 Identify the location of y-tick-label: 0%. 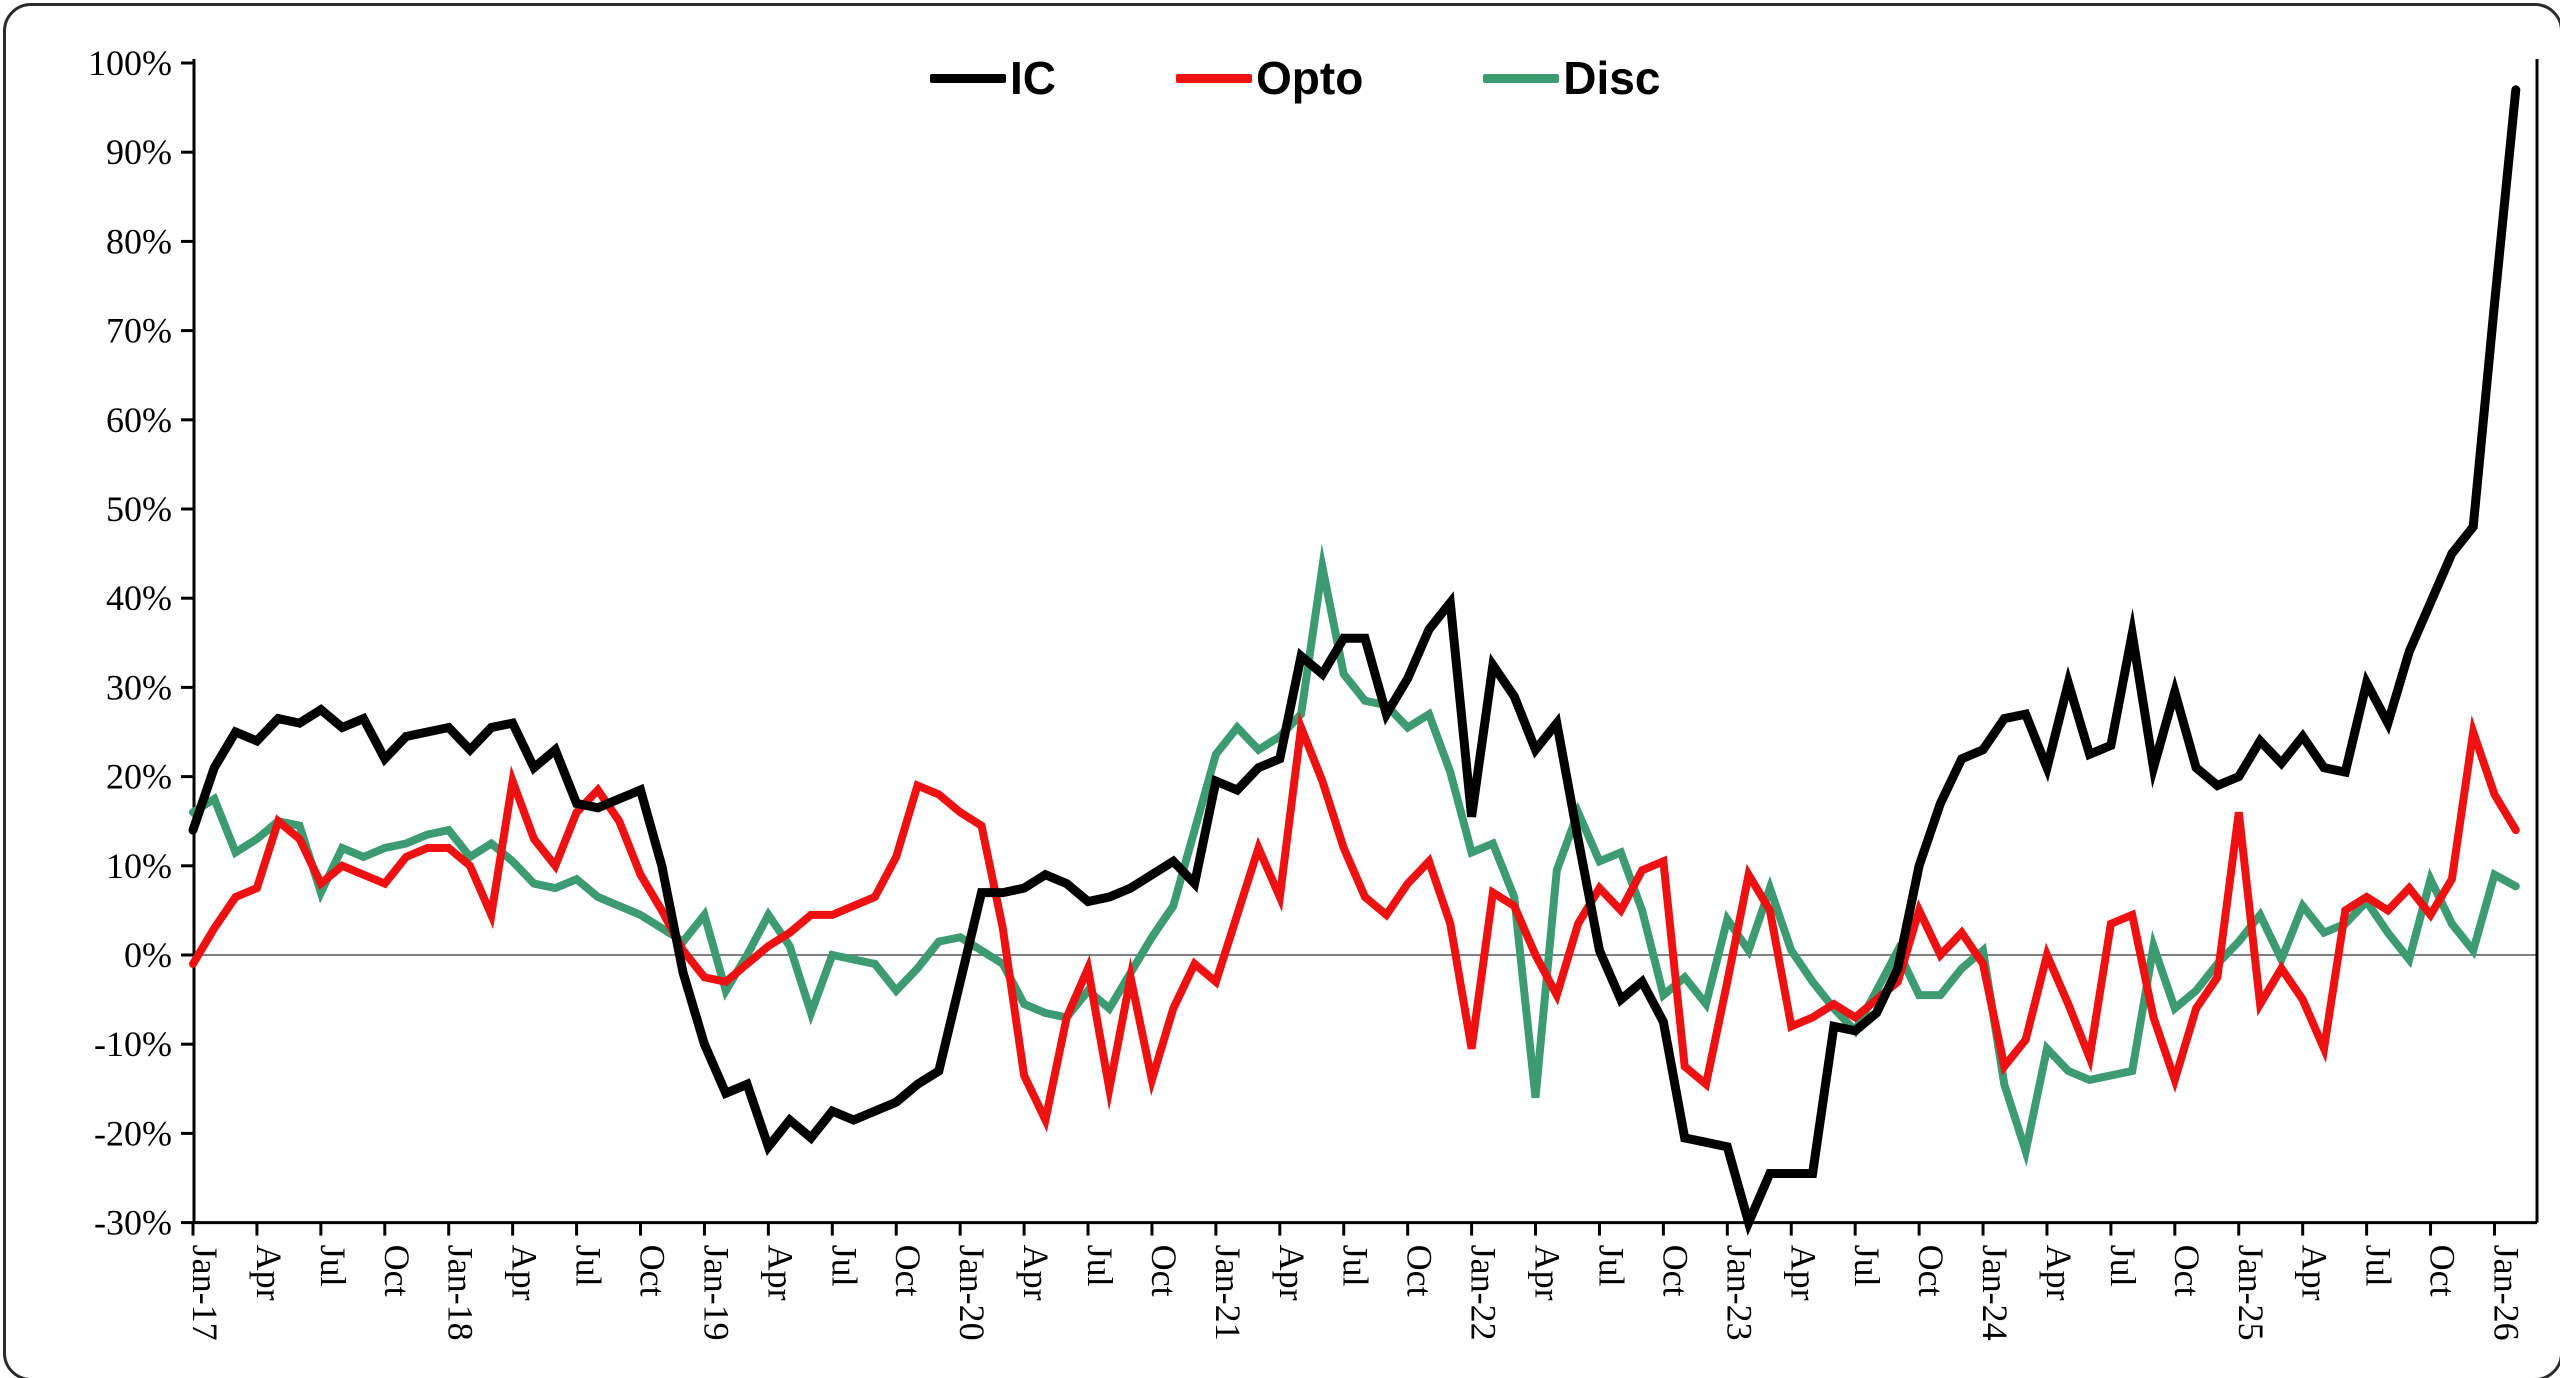
(148, 955).